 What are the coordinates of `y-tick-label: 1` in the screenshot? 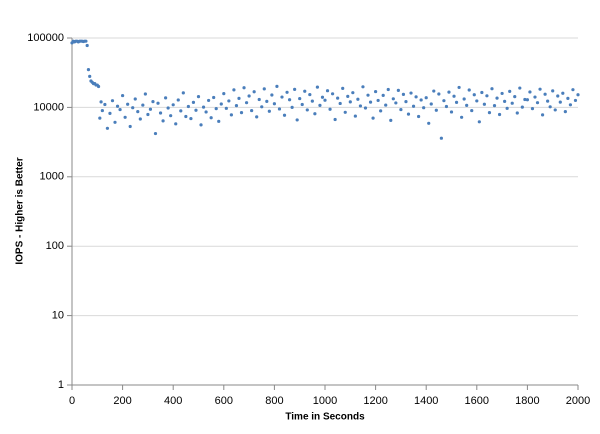 It's located at (61, 385).